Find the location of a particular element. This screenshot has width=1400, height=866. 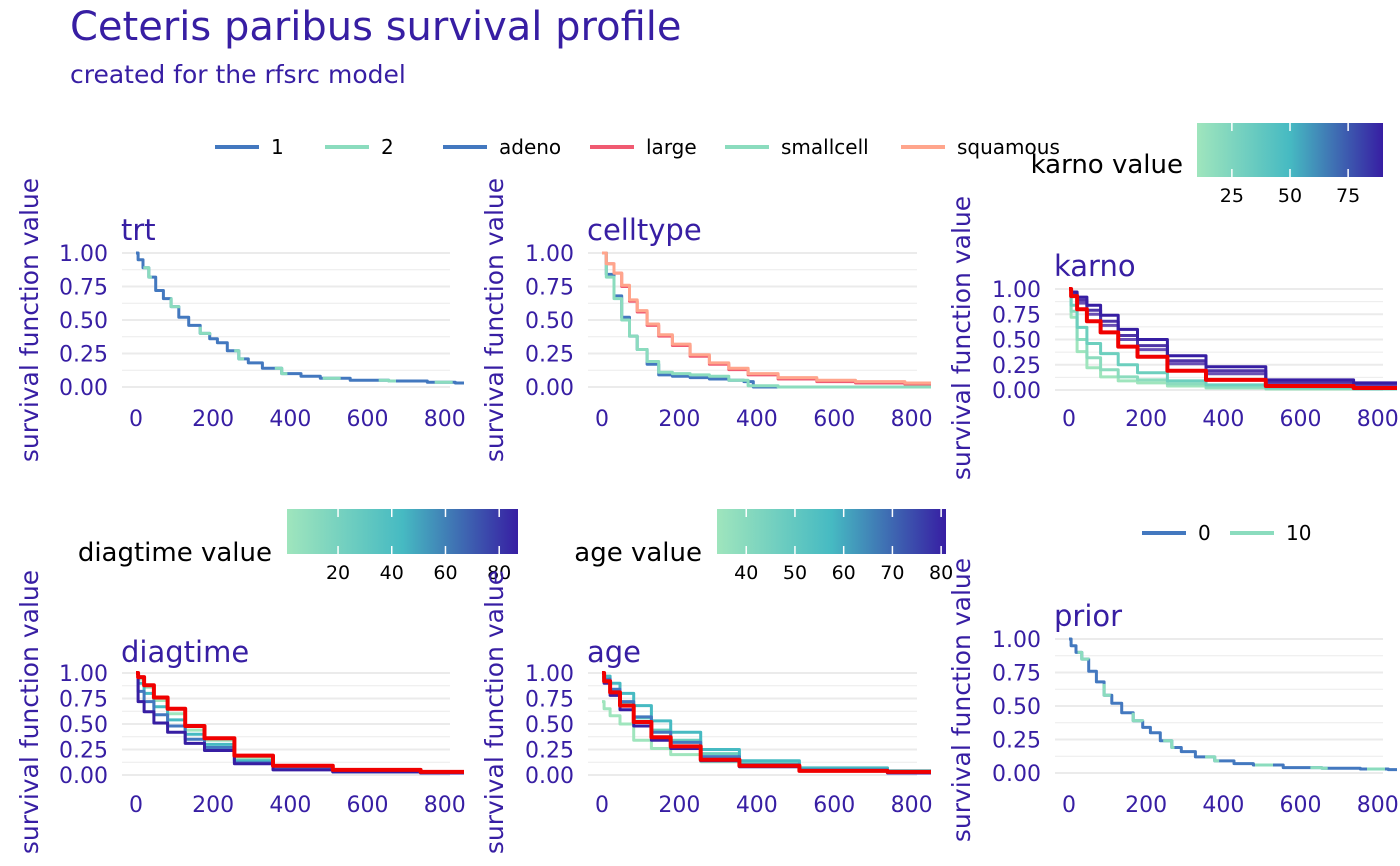

chart-subtitle: created for the rfsrc model is located at coordinates (238, 74).